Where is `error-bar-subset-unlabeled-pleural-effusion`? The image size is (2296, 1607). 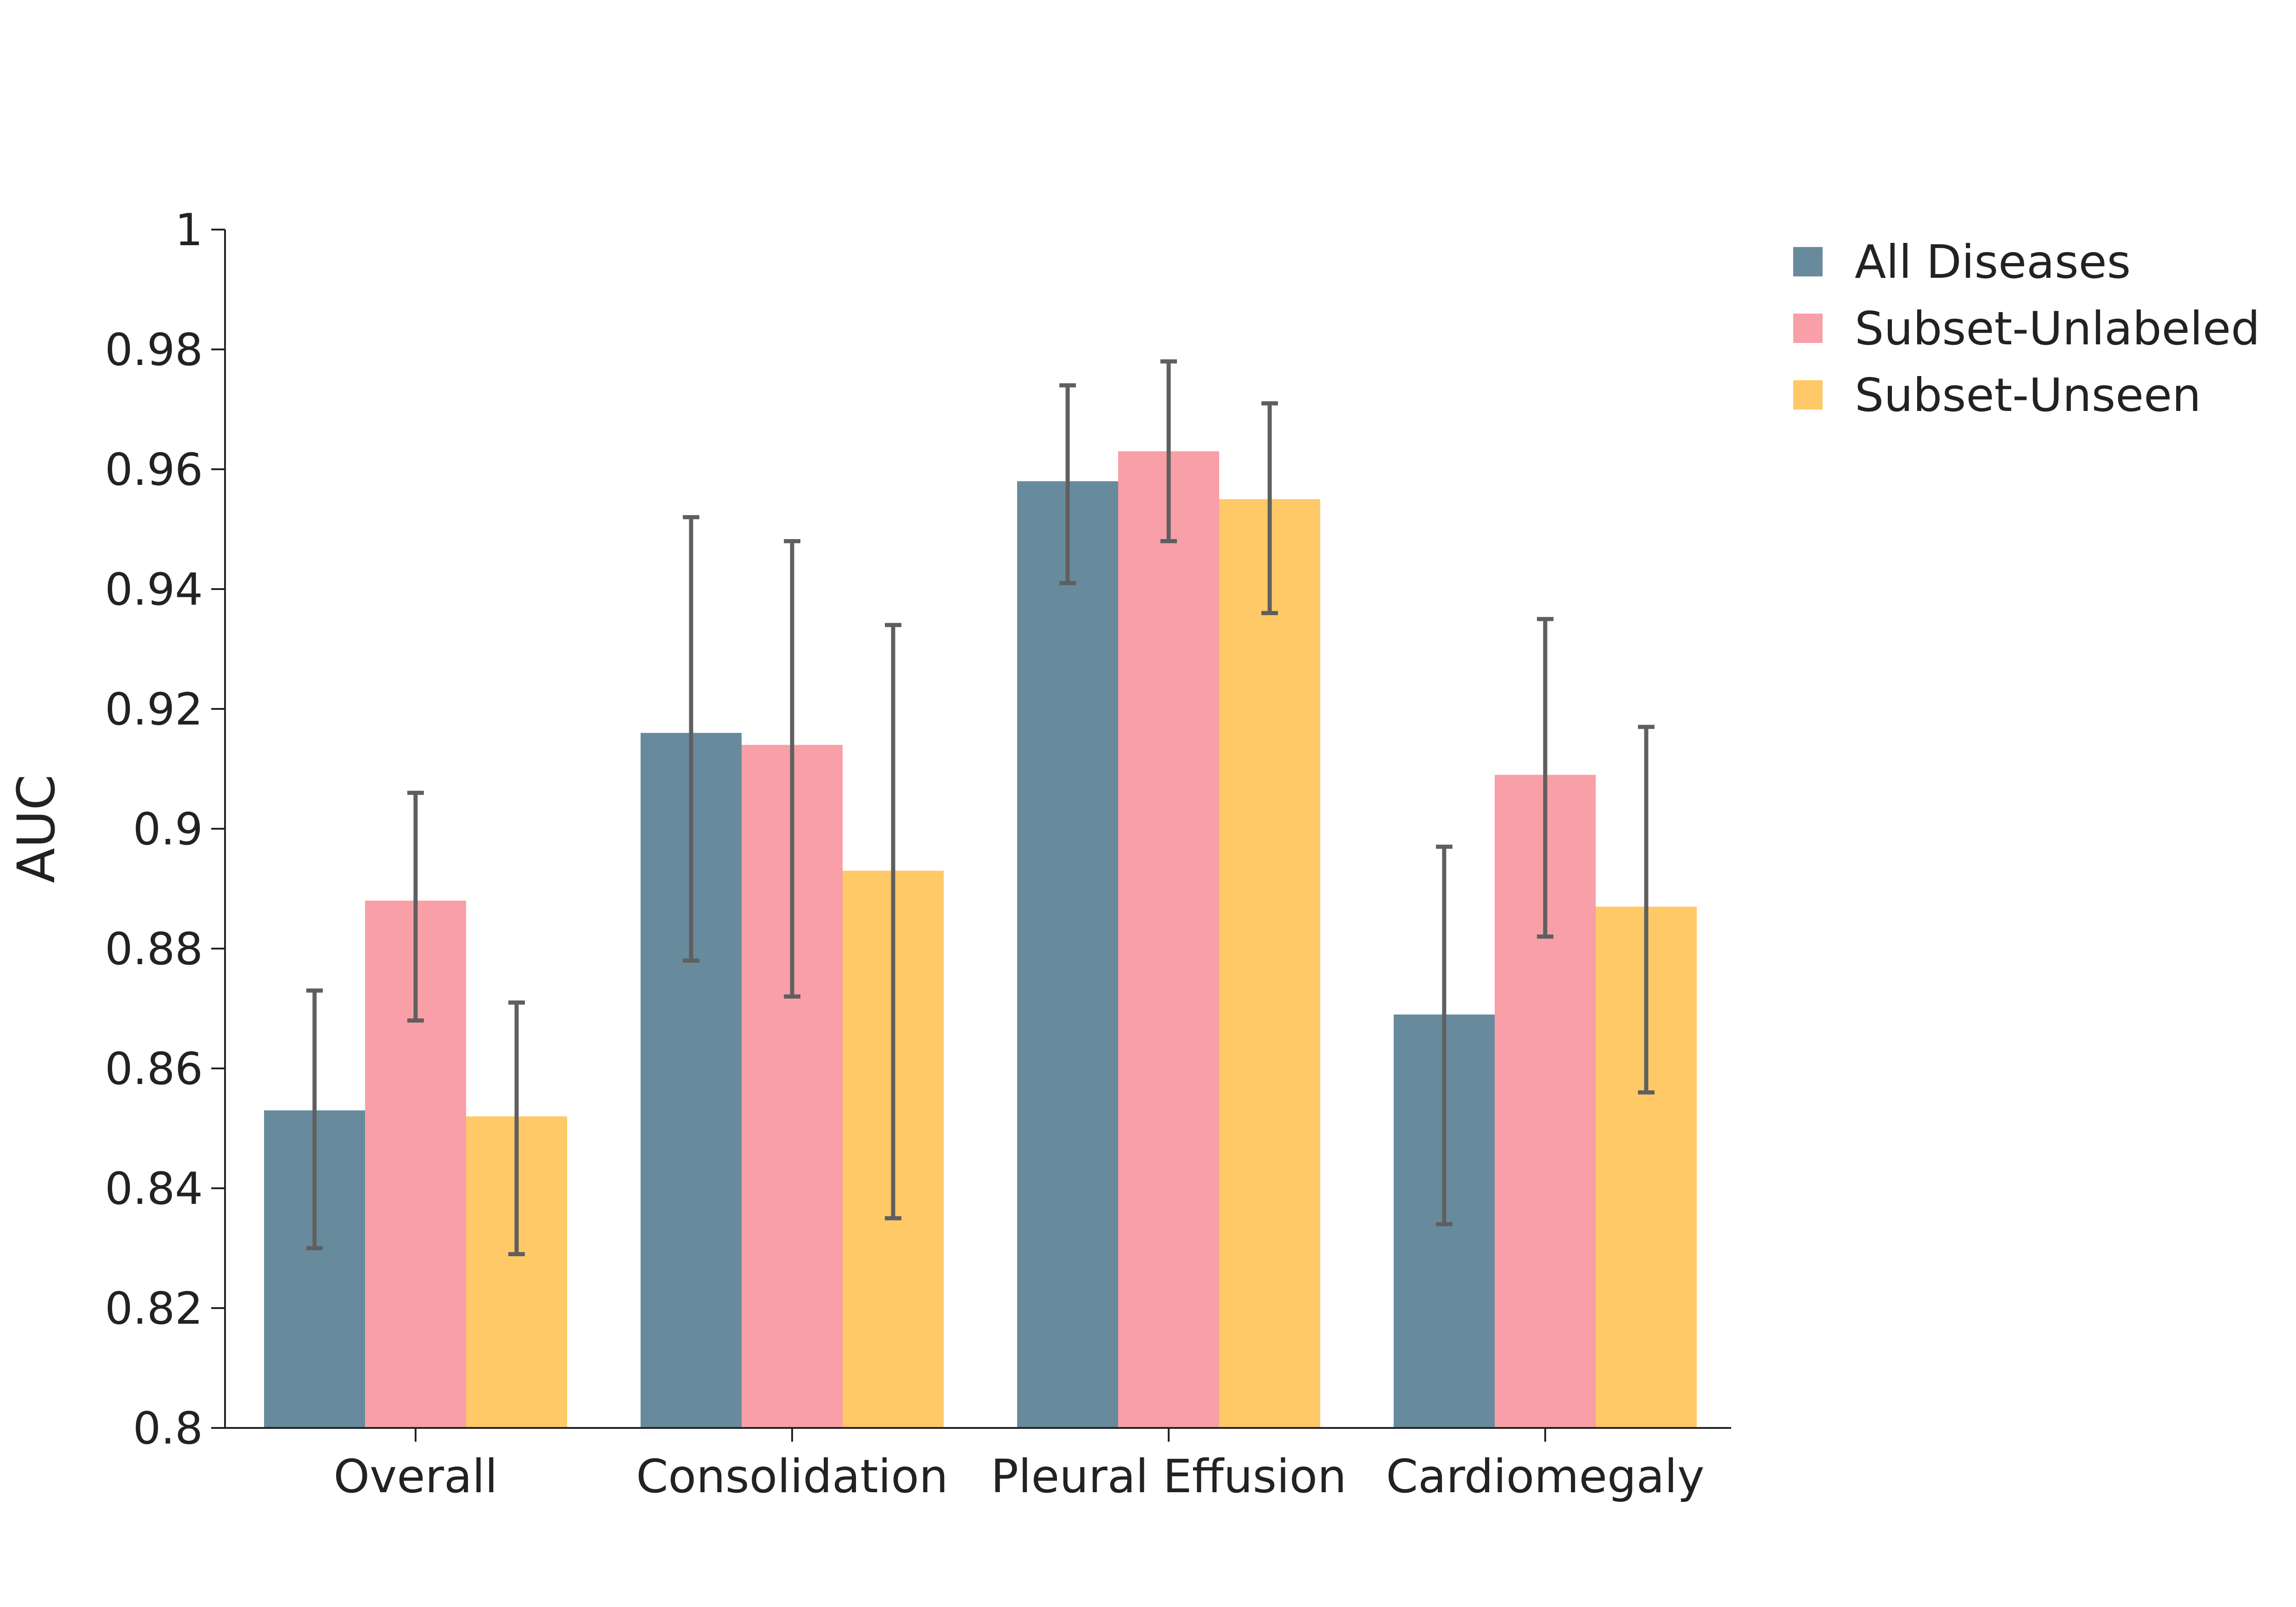 error-bar-subset-unlabeled-pleural-effusion is located at coordinates (1168, 451).